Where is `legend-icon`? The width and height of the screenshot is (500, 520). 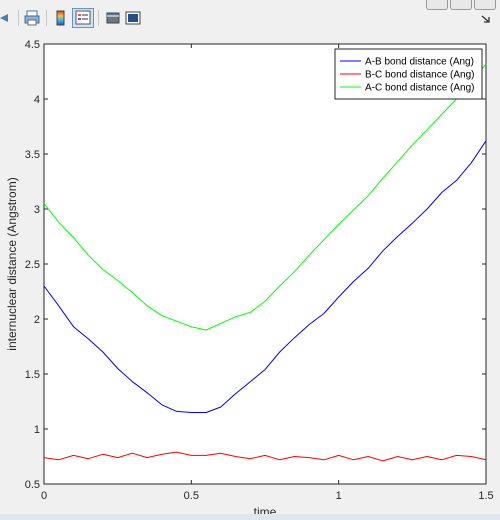
legend-icon is located at coordinates (83, 18).